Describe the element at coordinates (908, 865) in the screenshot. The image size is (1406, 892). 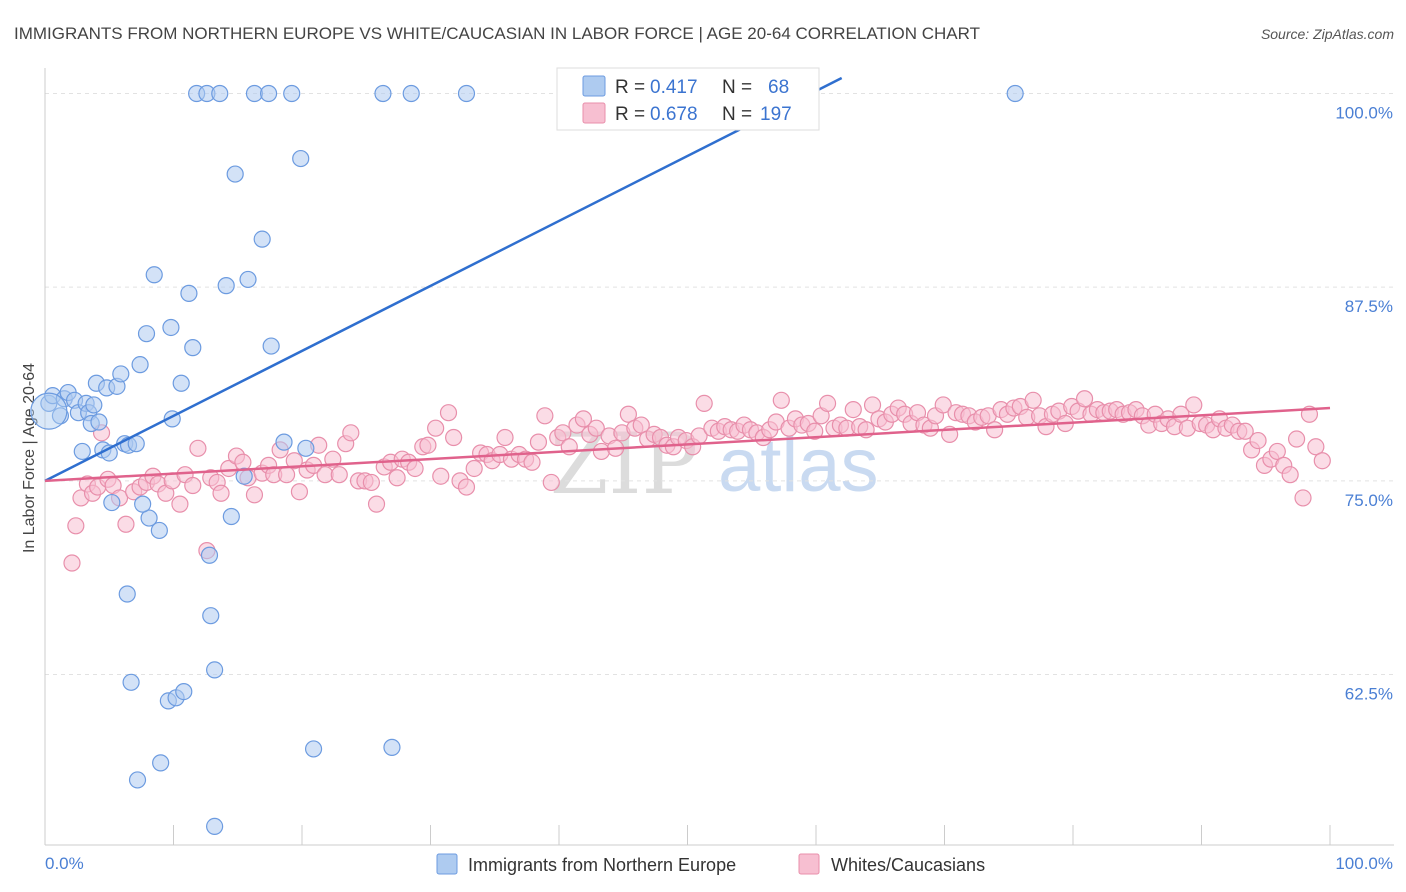
I see `bottom-legend-label-whites: Whites/Caucasians` at that location.